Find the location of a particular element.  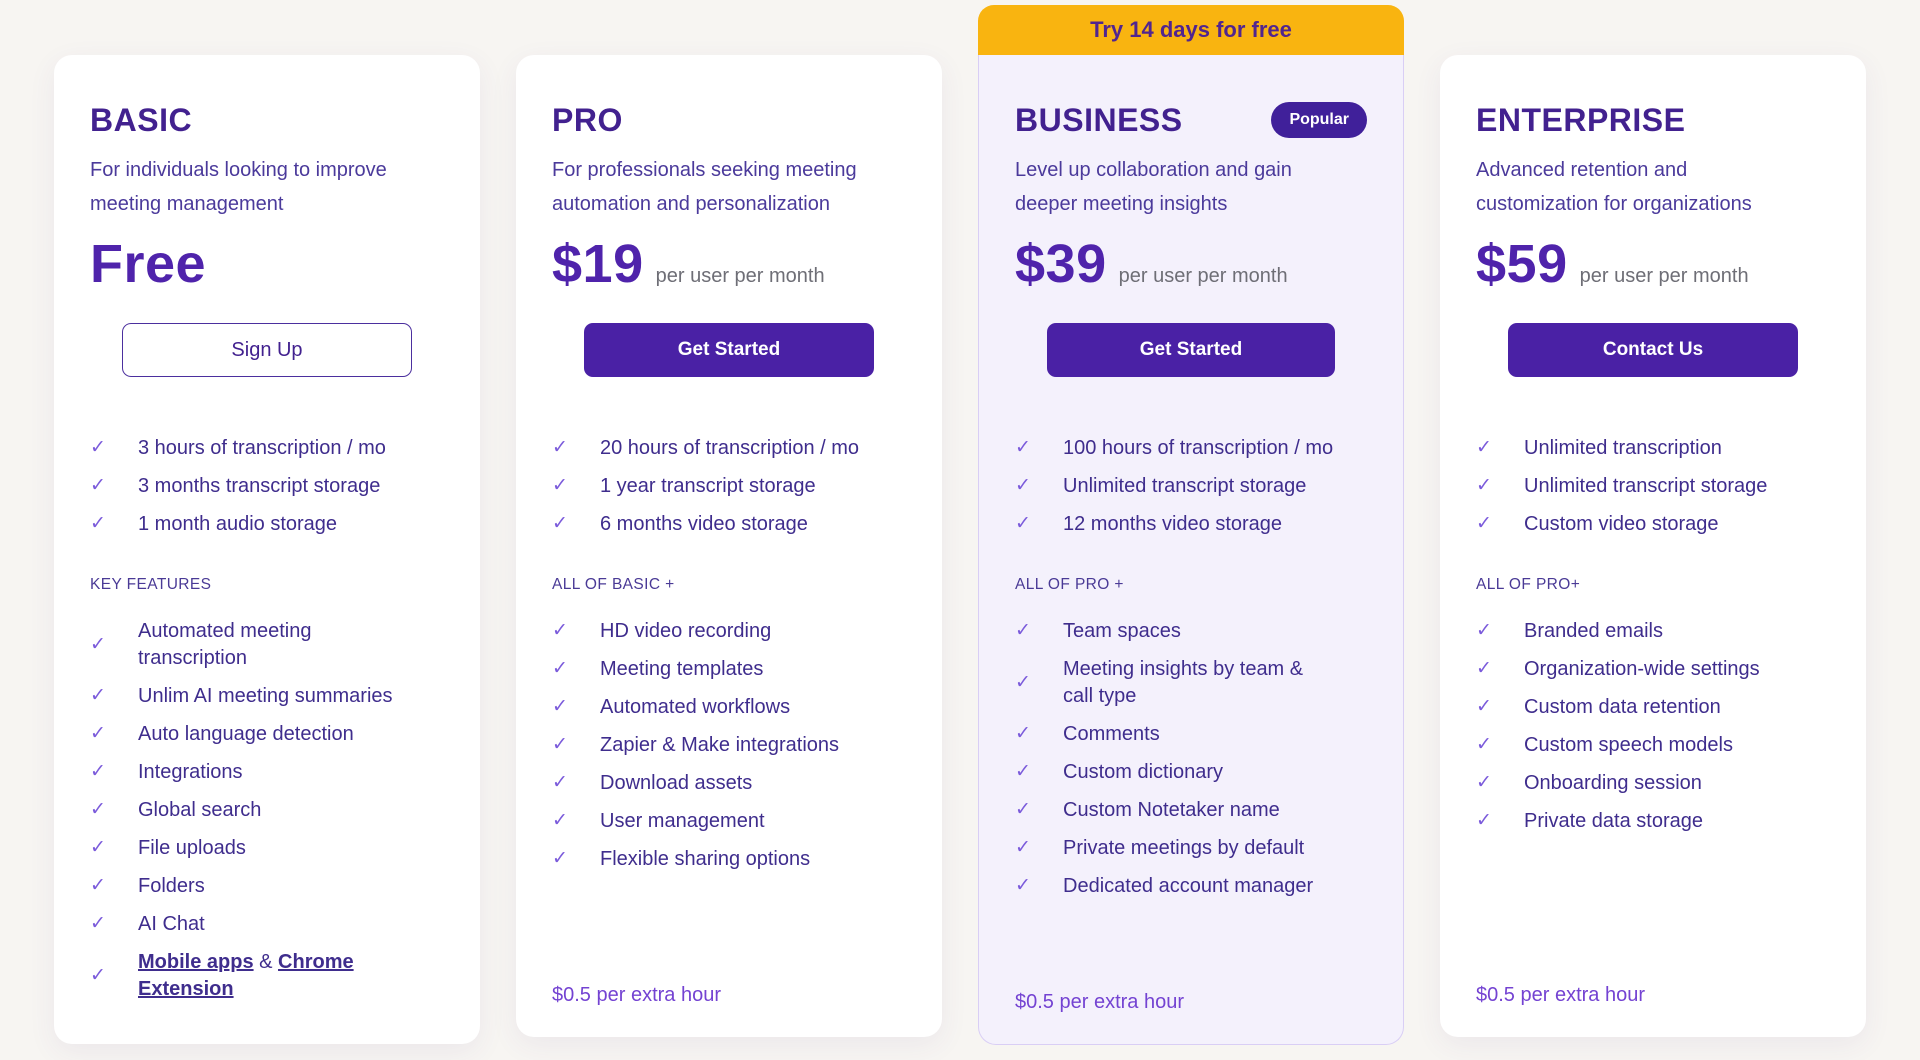

list-item: ✓ 12 months video storage is located at coordinates (1191, 524).